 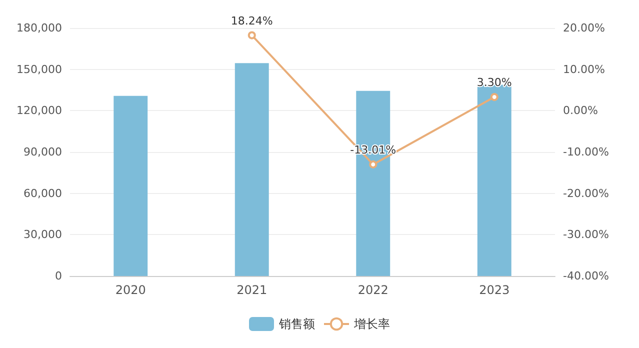 What do you see at coordinates (39, 69) in the screenshot?
I see `y-tick-label: 150,000` at bounding box center [39, 69].